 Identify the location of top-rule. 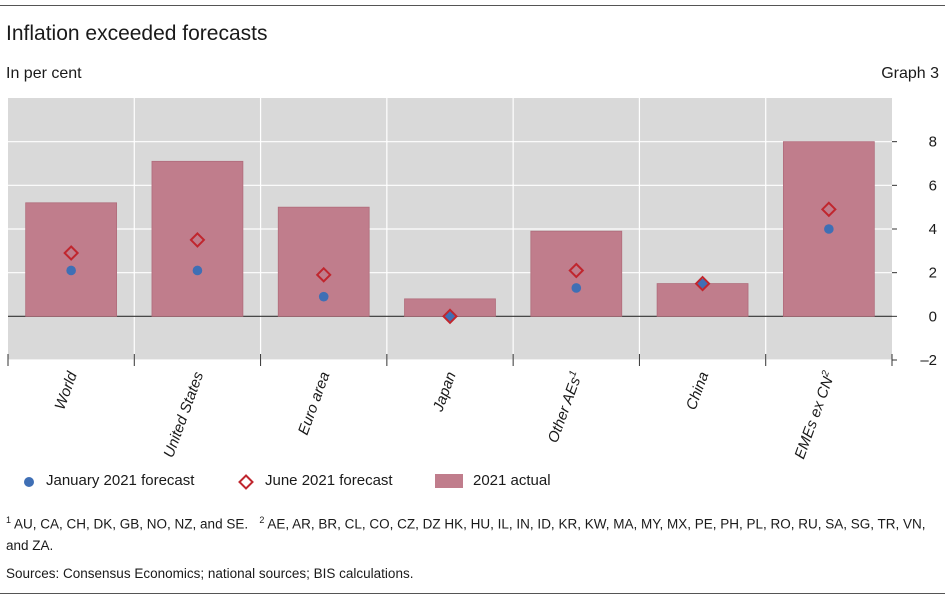
(472, 5).